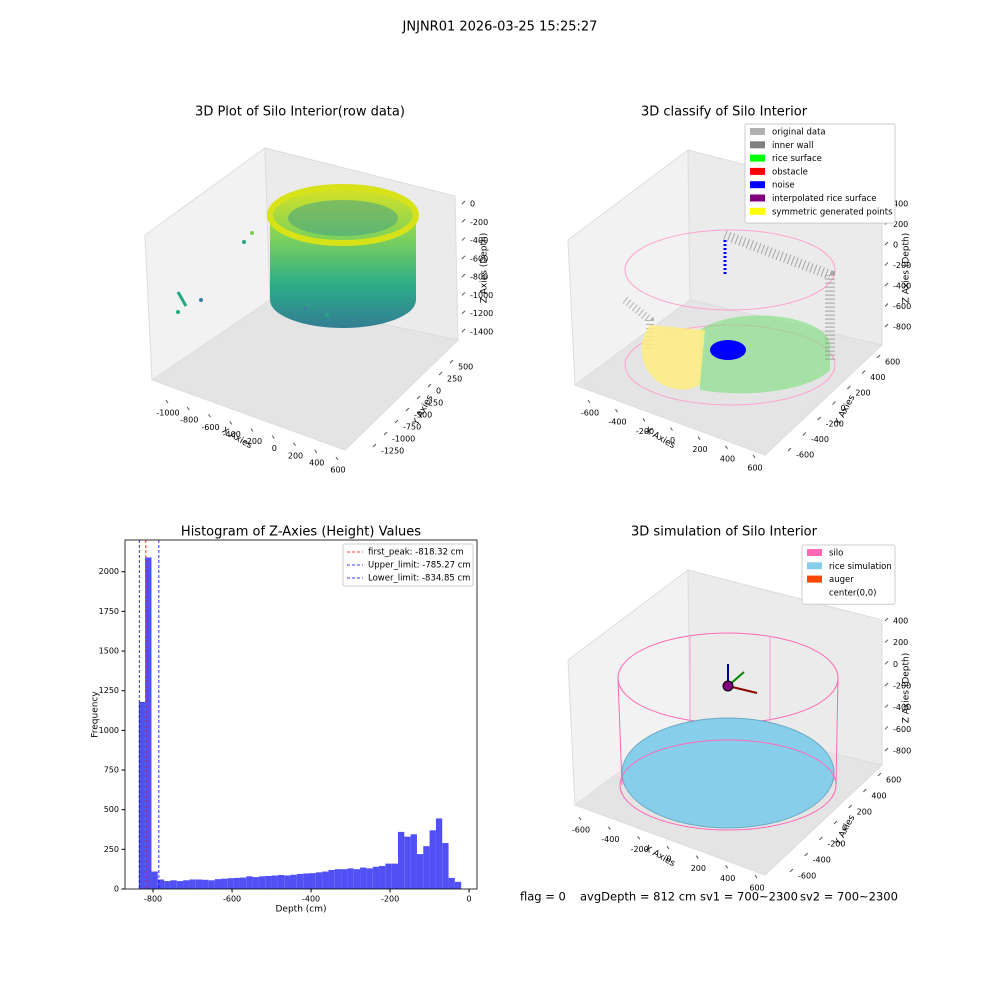 The image size is (1000, 1000). I want to click on z-tick-label: -1000, so click(481, 295).